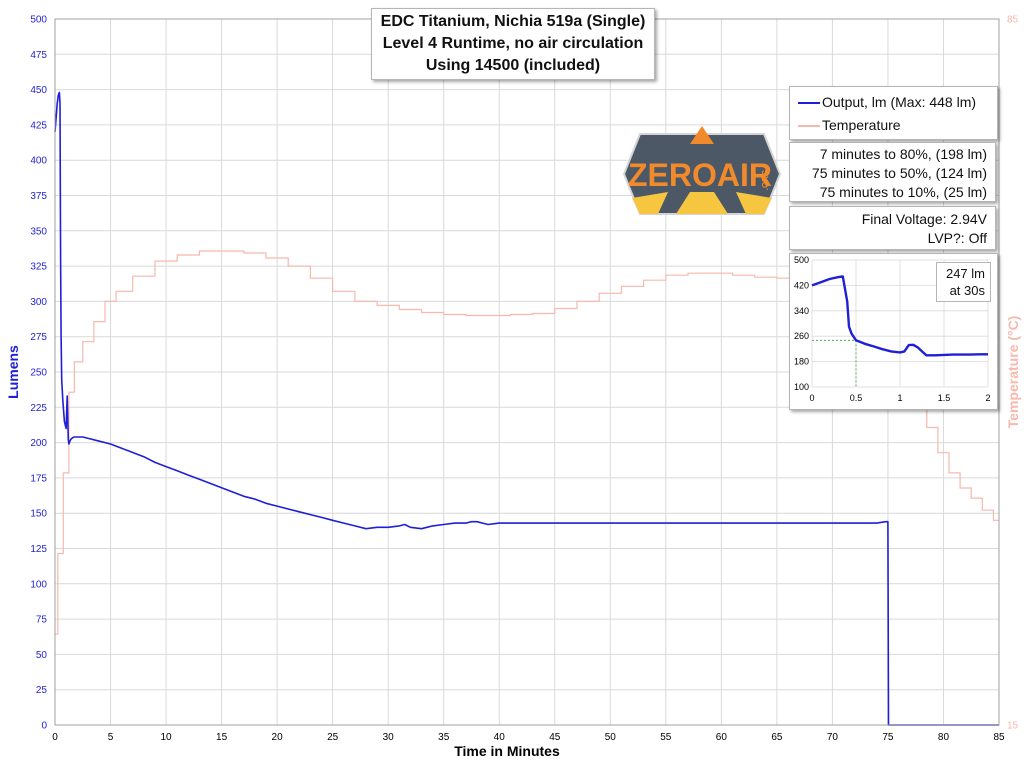 The image size is (1024, 770). What do you see at coordinates (754, 203) in the screenshot?
I see `logo-wing-right-icon` at bounding box center [754, 203].